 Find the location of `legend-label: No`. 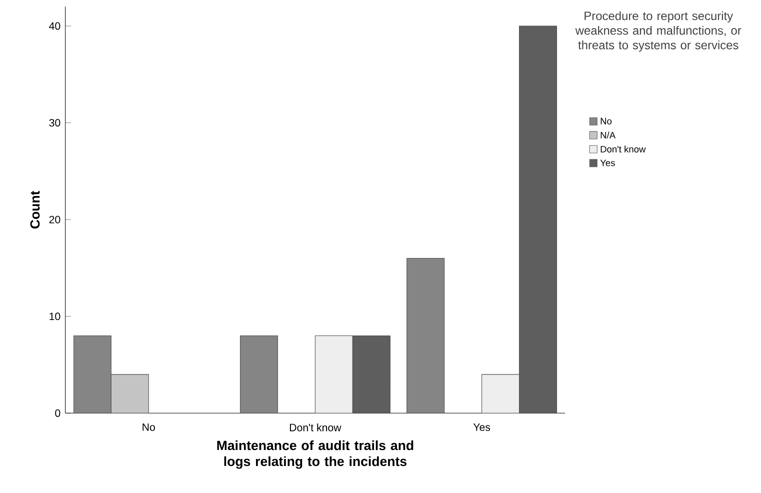

legend-label: No is located at coordinates (606, 121).